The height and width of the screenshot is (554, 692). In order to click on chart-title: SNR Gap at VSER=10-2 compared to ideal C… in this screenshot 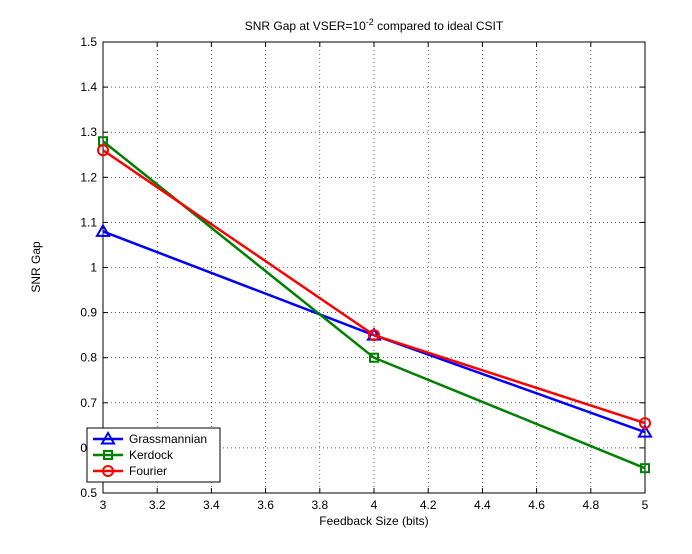, I will do `click(374, 25)`.